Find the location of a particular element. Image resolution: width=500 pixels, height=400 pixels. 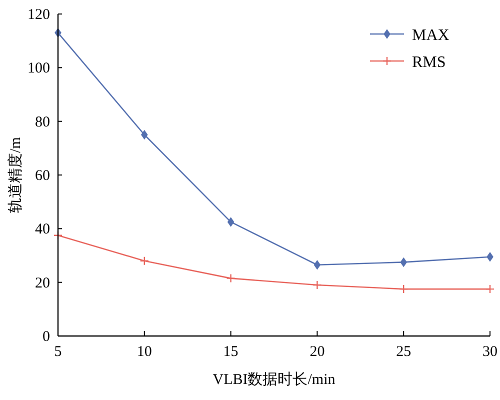

y-tick-label: 60 is located at coordinates (42, 176).